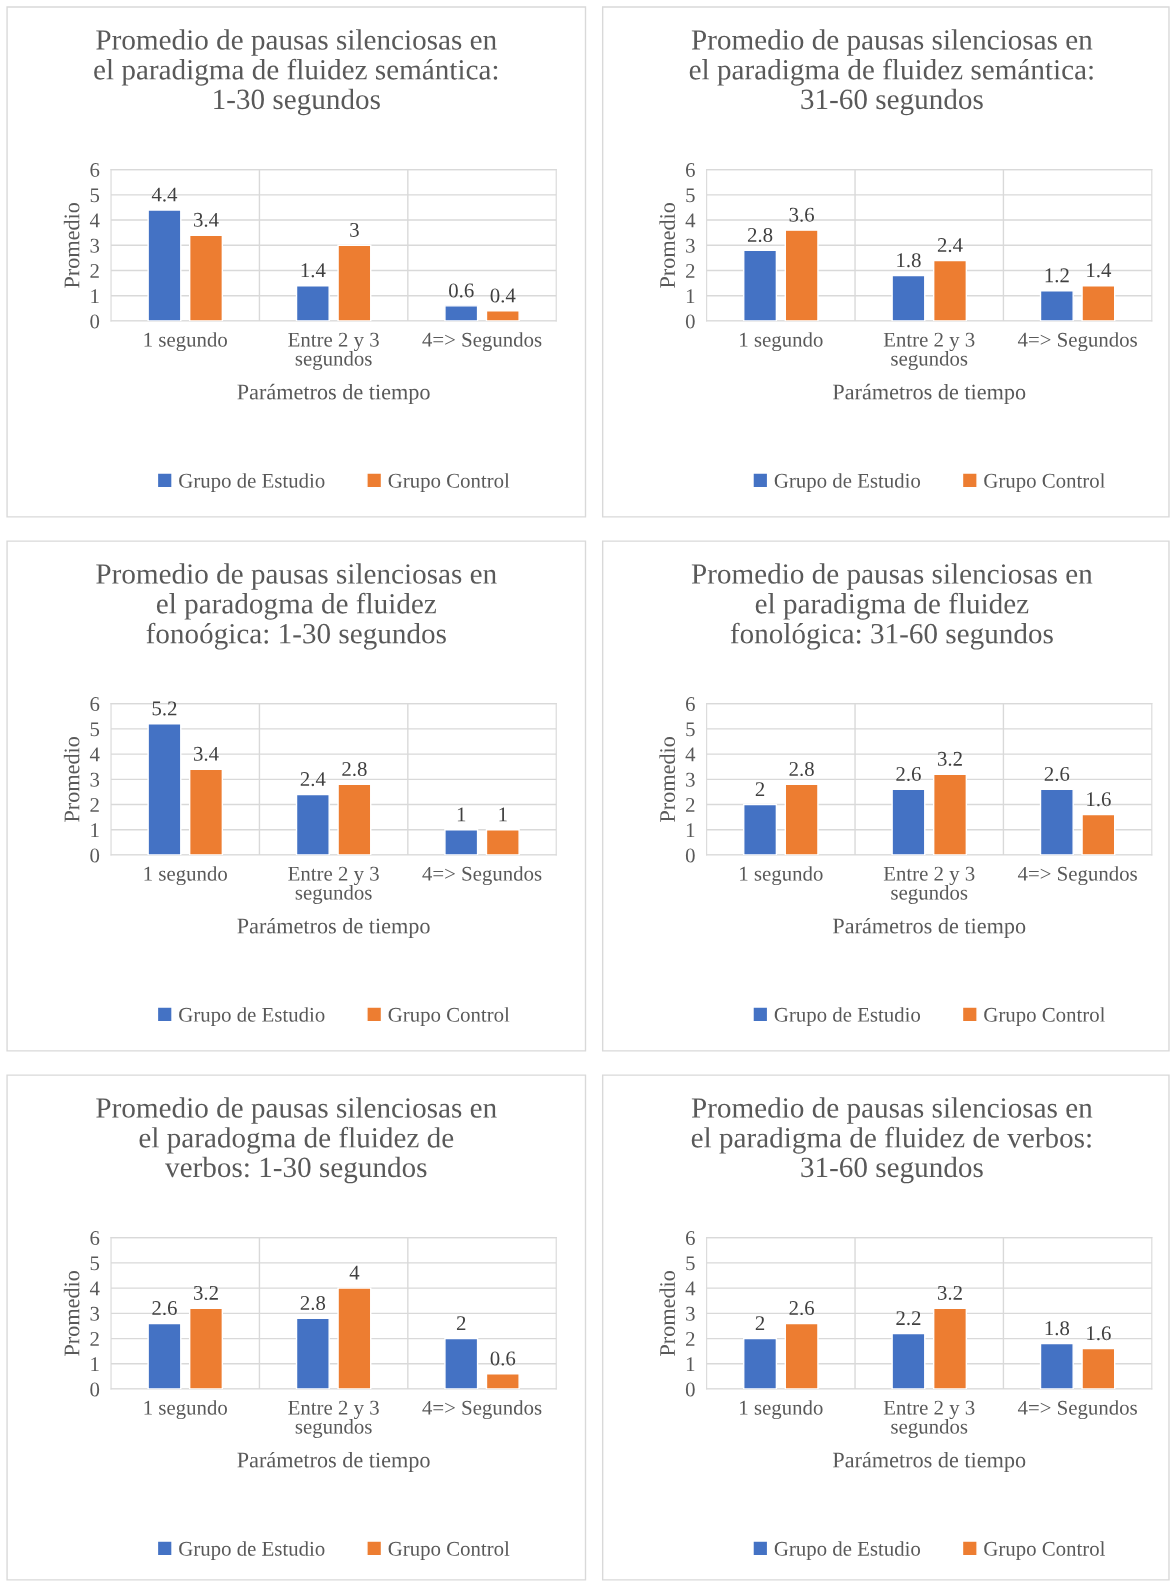 The width and height of the screenshot is (1171, 1583). I want to click on chart-title: Promedio de pausas silenciosas en el paradogma de fluidez de verbos: 1-30 segundos, so click(296, 1140).